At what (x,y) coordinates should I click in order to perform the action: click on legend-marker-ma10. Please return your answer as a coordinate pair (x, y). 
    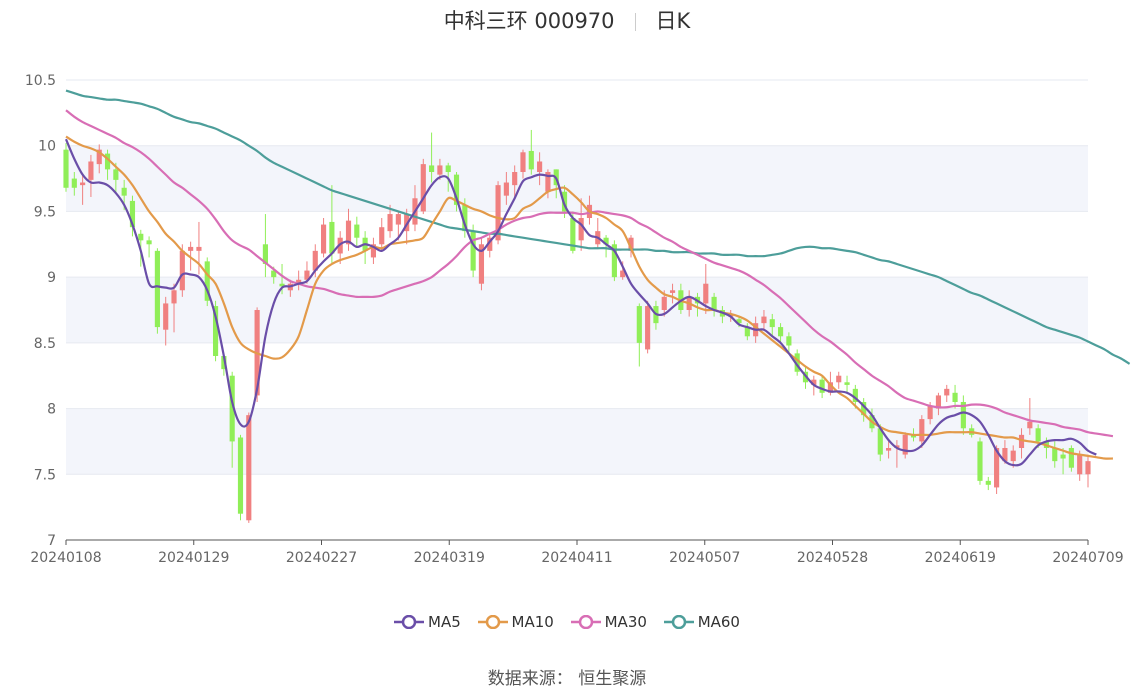
    Looking at the image, I should click on (492, 622).